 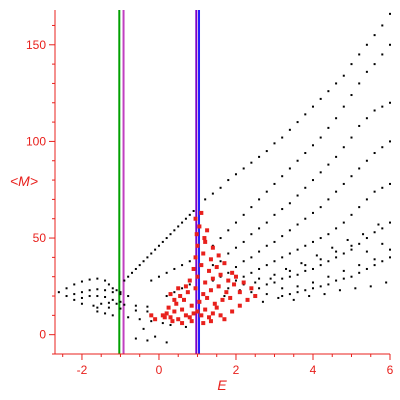 I want to click on y-axis-title: <M>, so click(x=24, y=181).